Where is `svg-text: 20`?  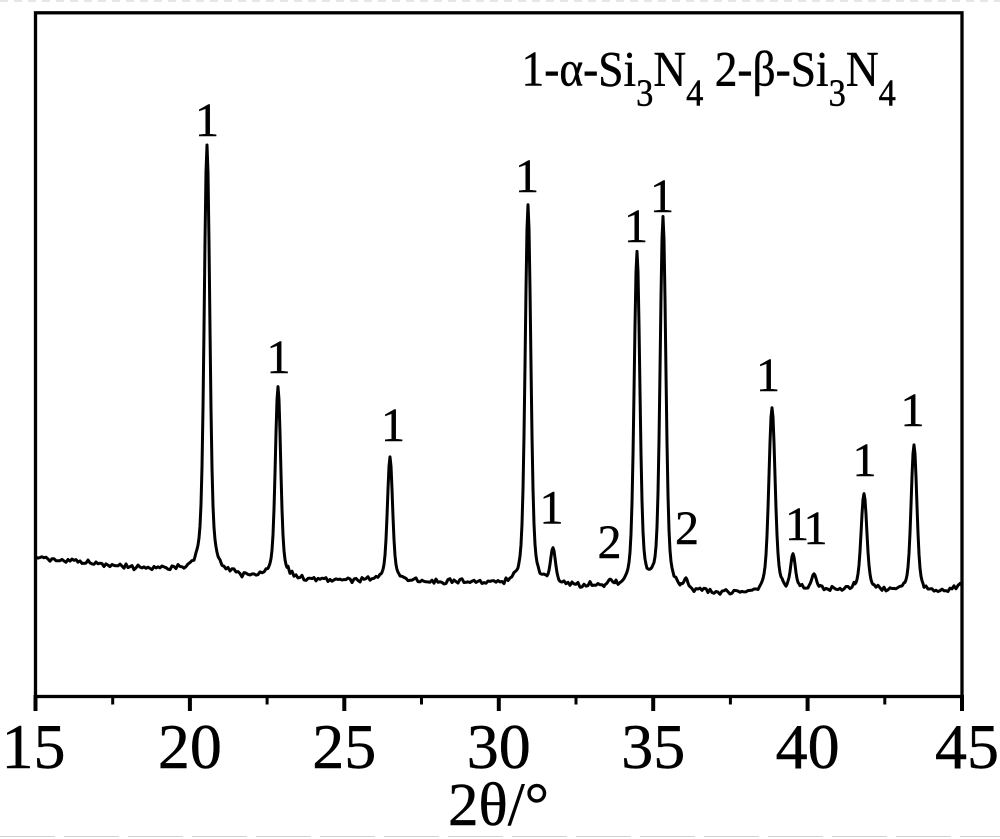 svg-text: 20 is located at coordinates (190, 746).